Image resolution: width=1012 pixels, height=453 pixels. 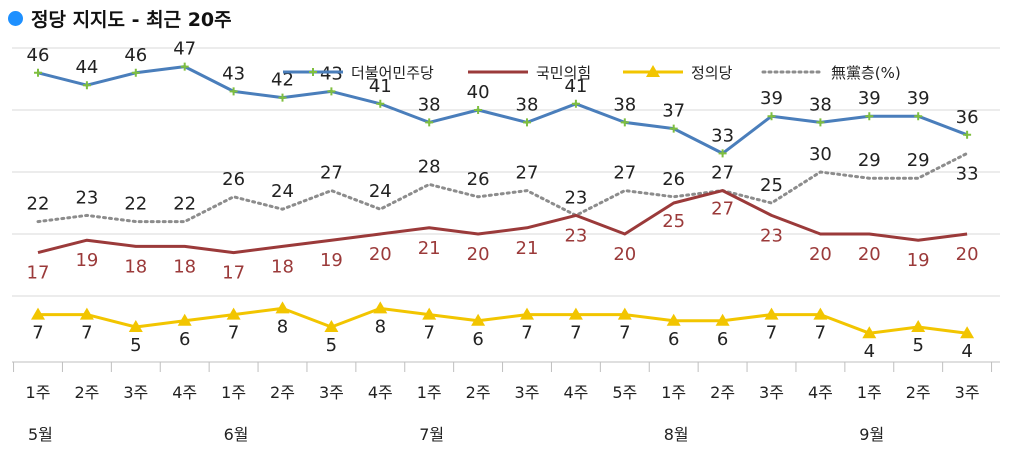 What do you see at coordinates (653, 71) in the screenshot?
I see `legend-marker-justice` at bounding box center [653, 71].